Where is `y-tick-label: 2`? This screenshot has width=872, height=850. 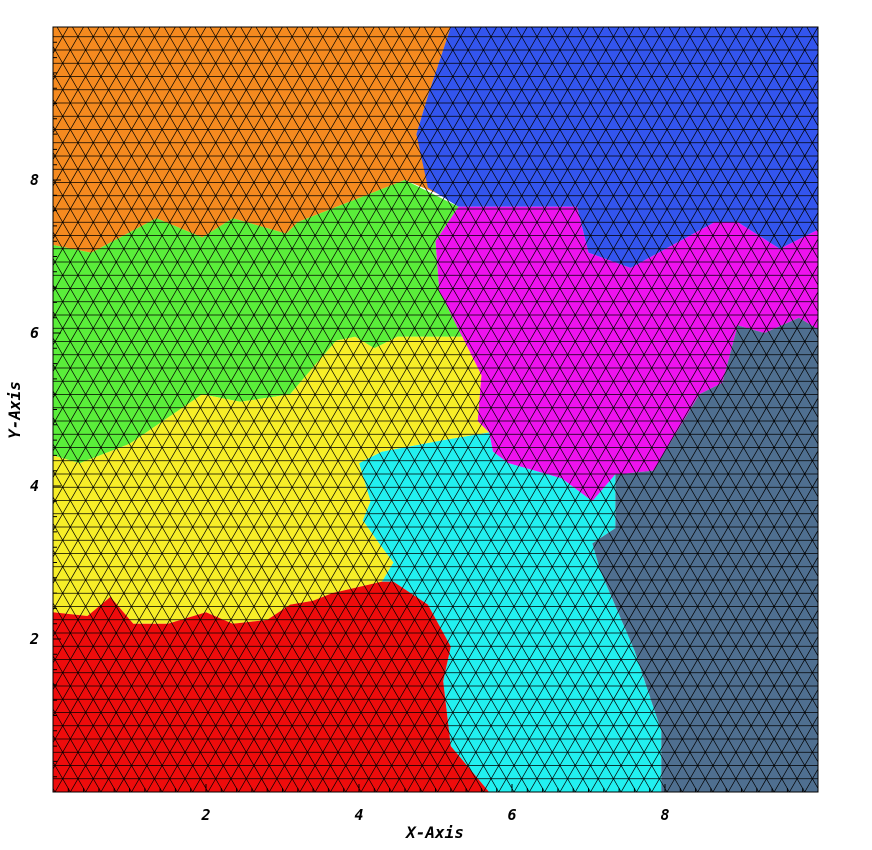
y-tick-label: 2 is located at coordinates (34, 639).